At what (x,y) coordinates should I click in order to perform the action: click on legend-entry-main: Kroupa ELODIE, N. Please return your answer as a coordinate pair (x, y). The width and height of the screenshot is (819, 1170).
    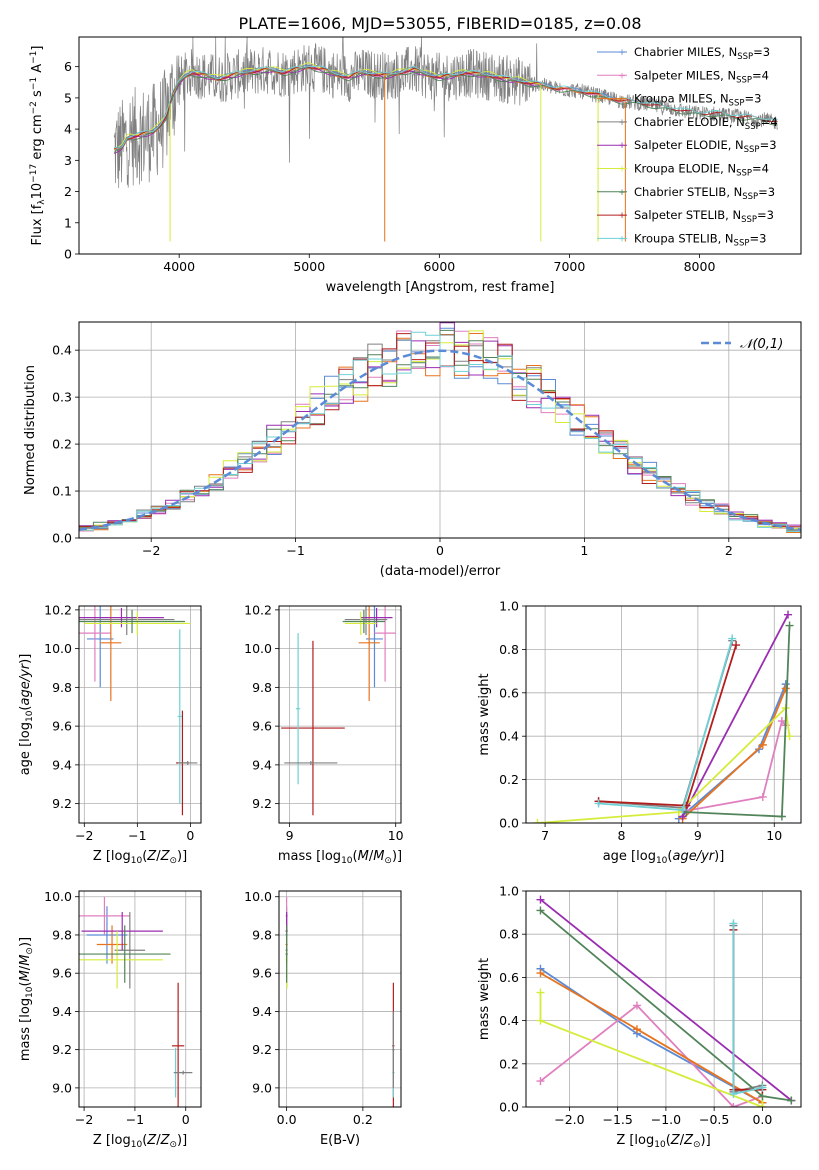
    Looking at the image, I should click on (685, 169).